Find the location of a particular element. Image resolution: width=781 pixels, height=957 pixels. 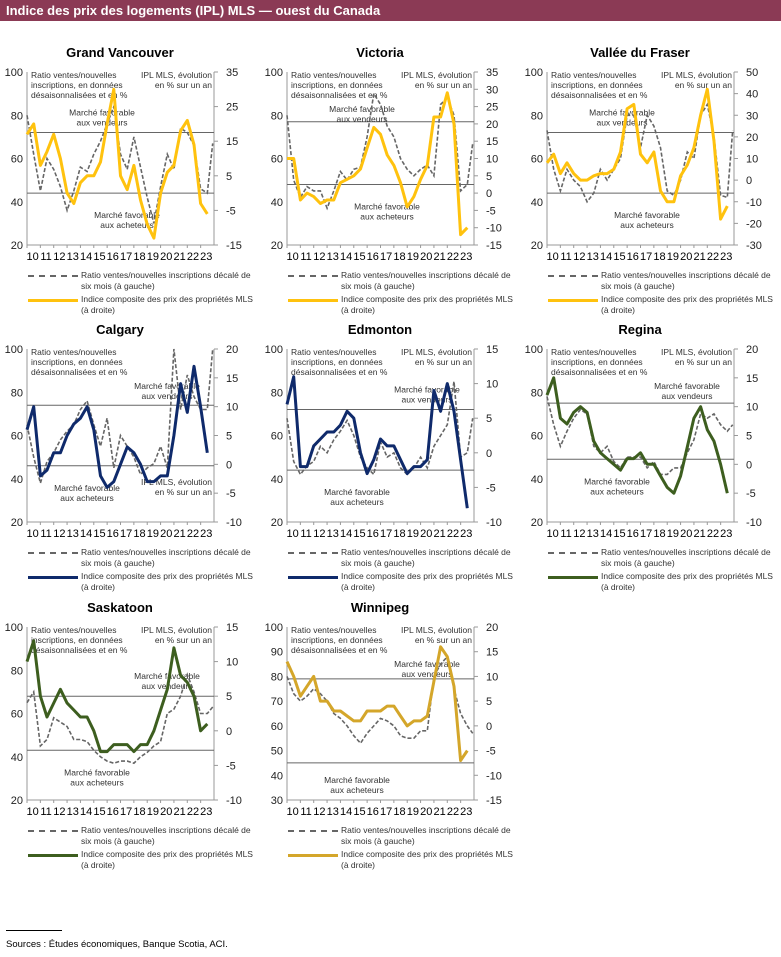

right-tick-label: 50 is located at coordinates (752, 73).